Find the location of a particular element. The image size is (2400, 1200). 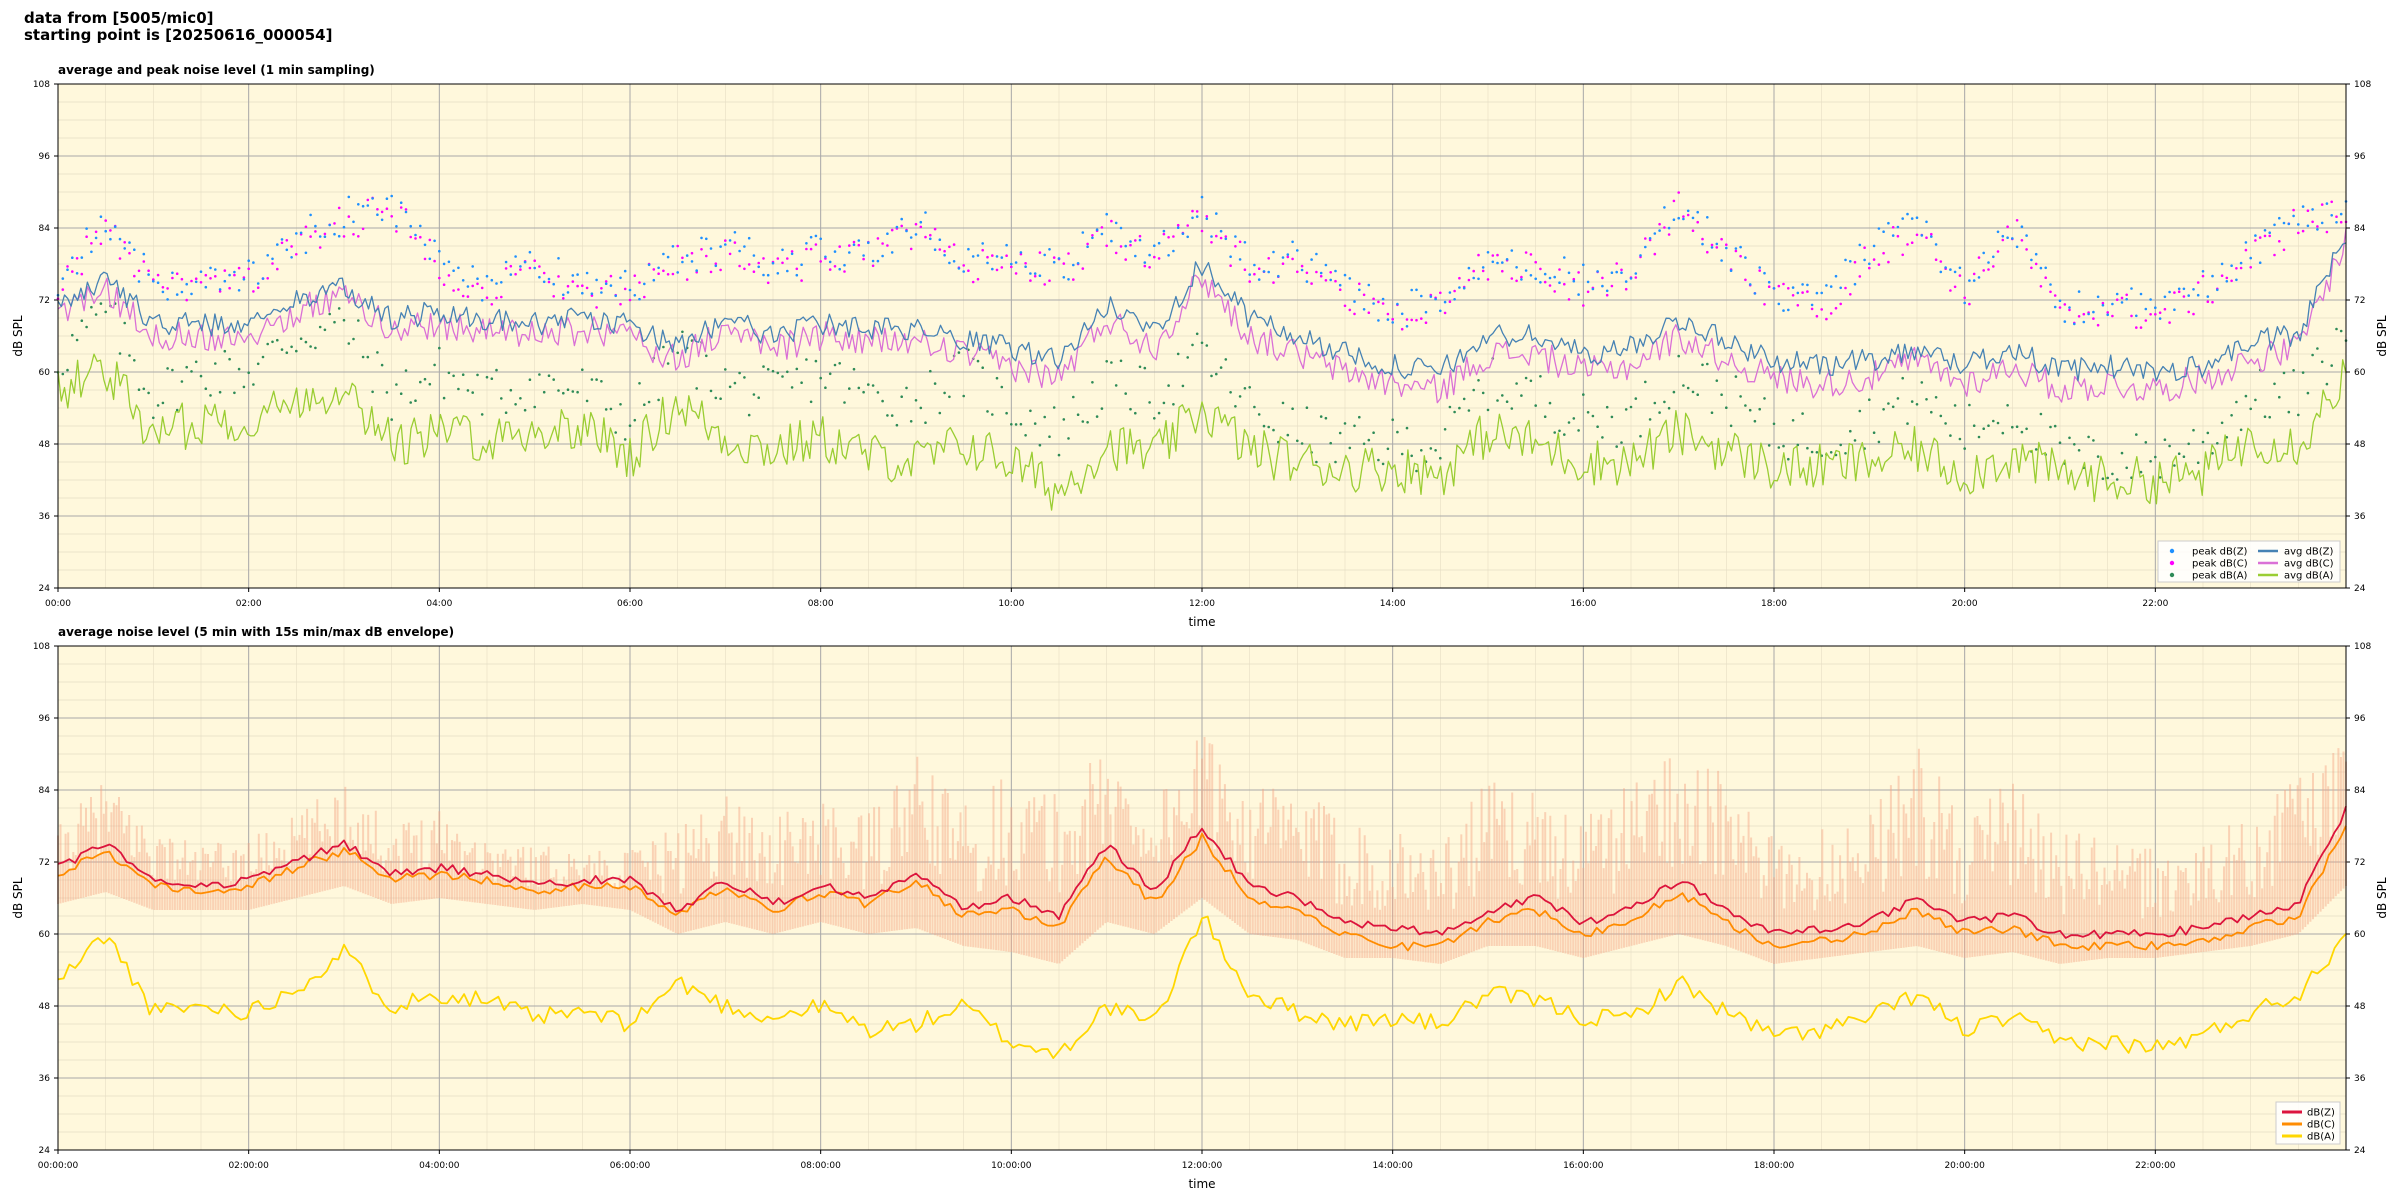

x-tick-label: 06:00 is located at coordinates (630, 604).